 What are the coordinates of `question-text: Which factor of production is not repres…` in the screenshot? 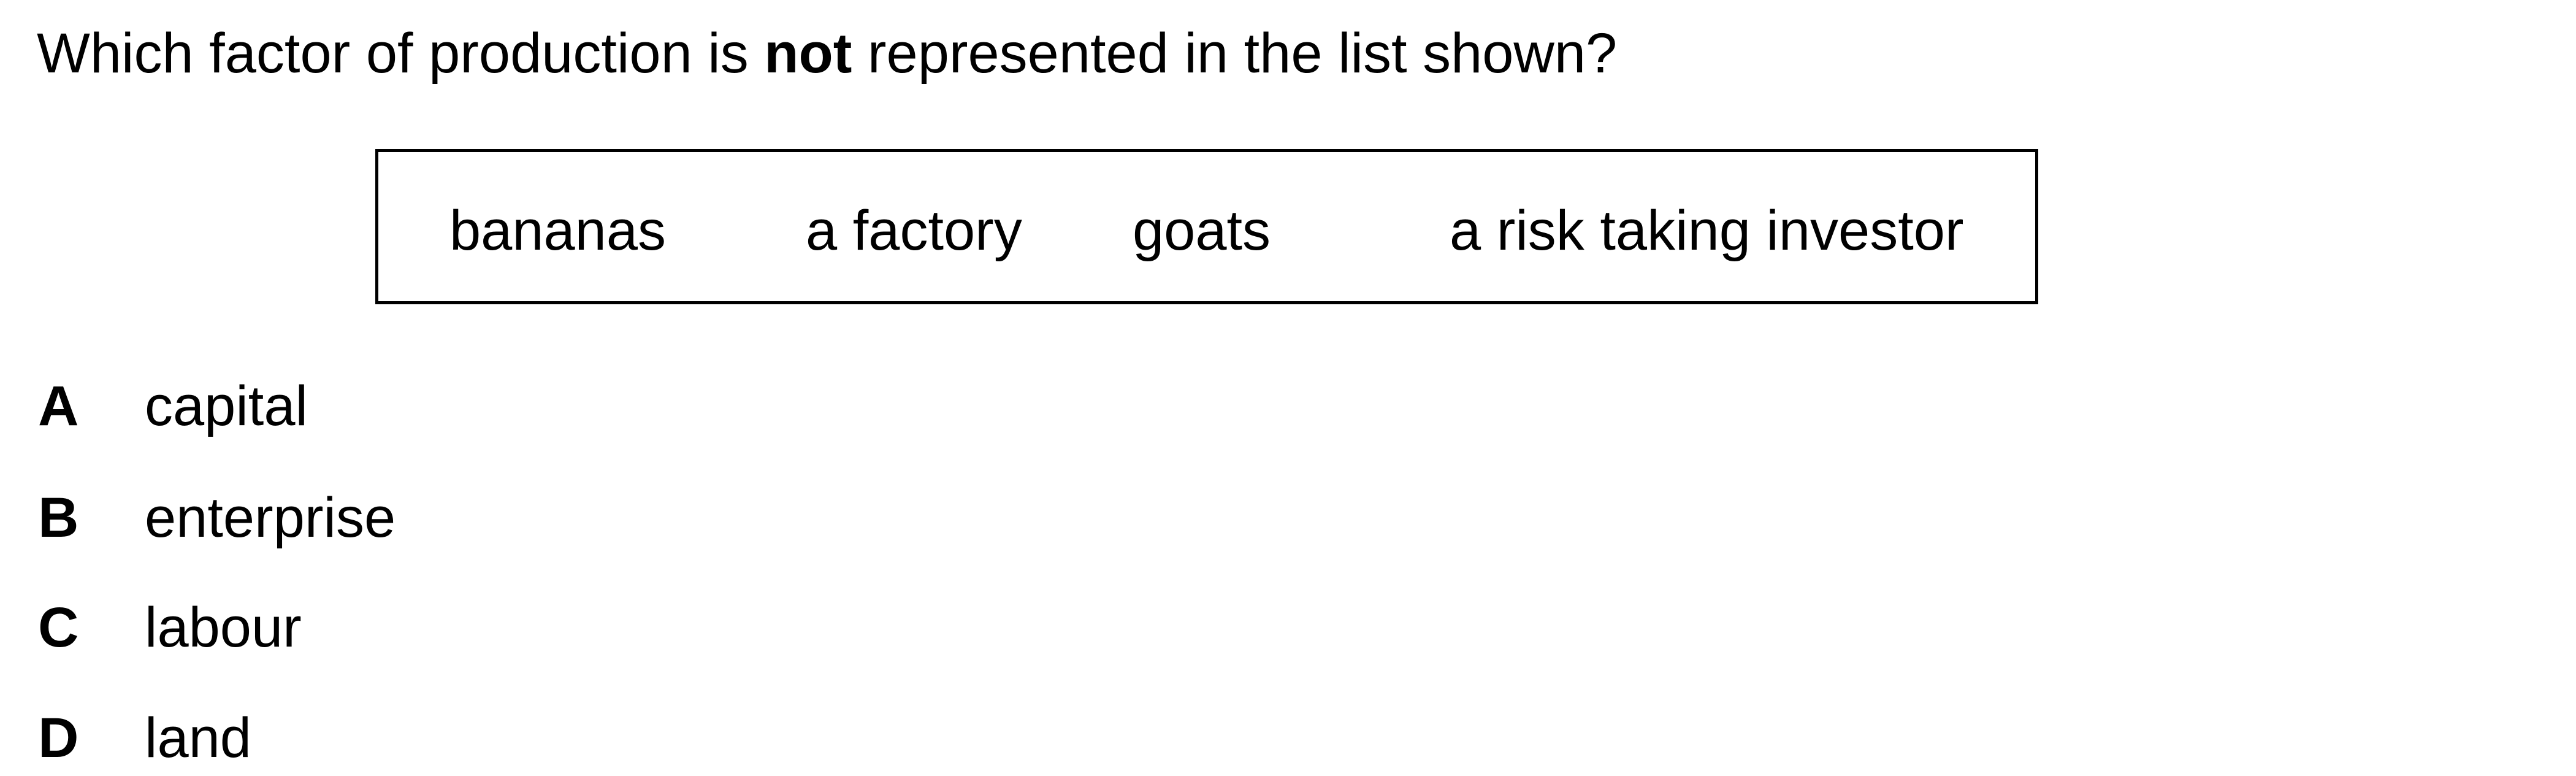 It's located at (827, 53).